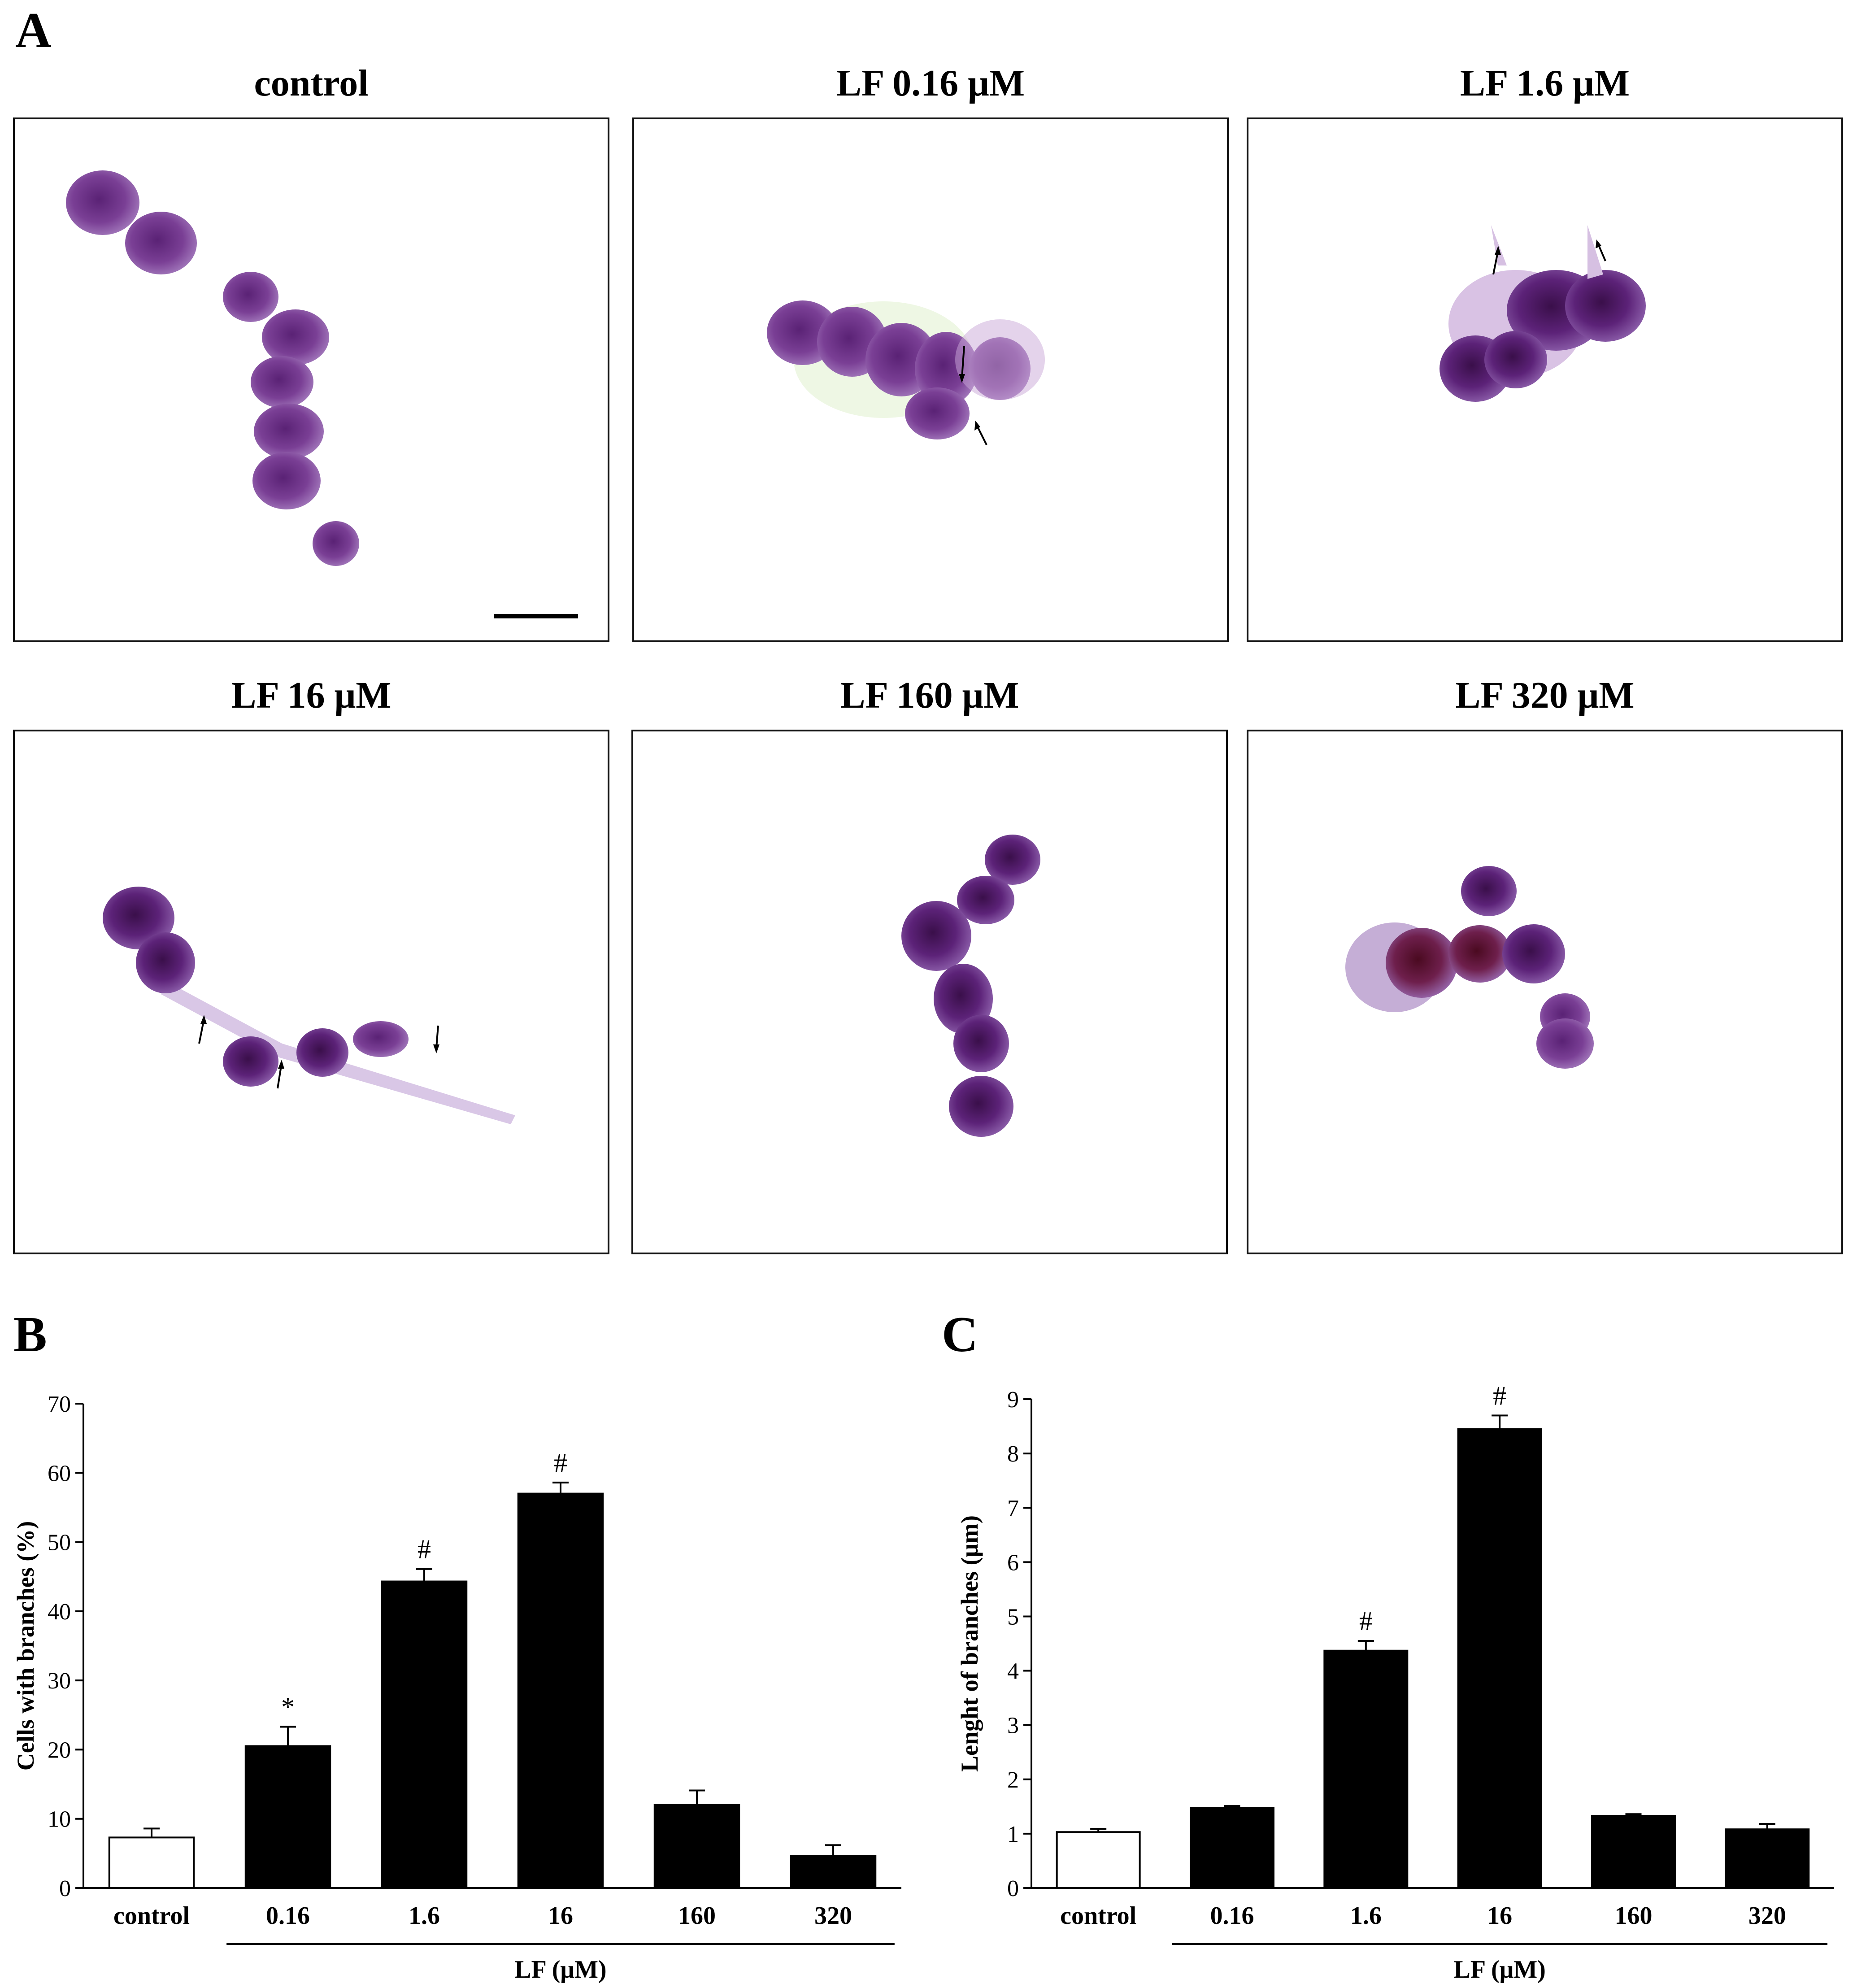  What do you see at coordinates (60, 1819) in the screenshot?
I see `y-tick-label: 10` at bounding box center [60, 1819].